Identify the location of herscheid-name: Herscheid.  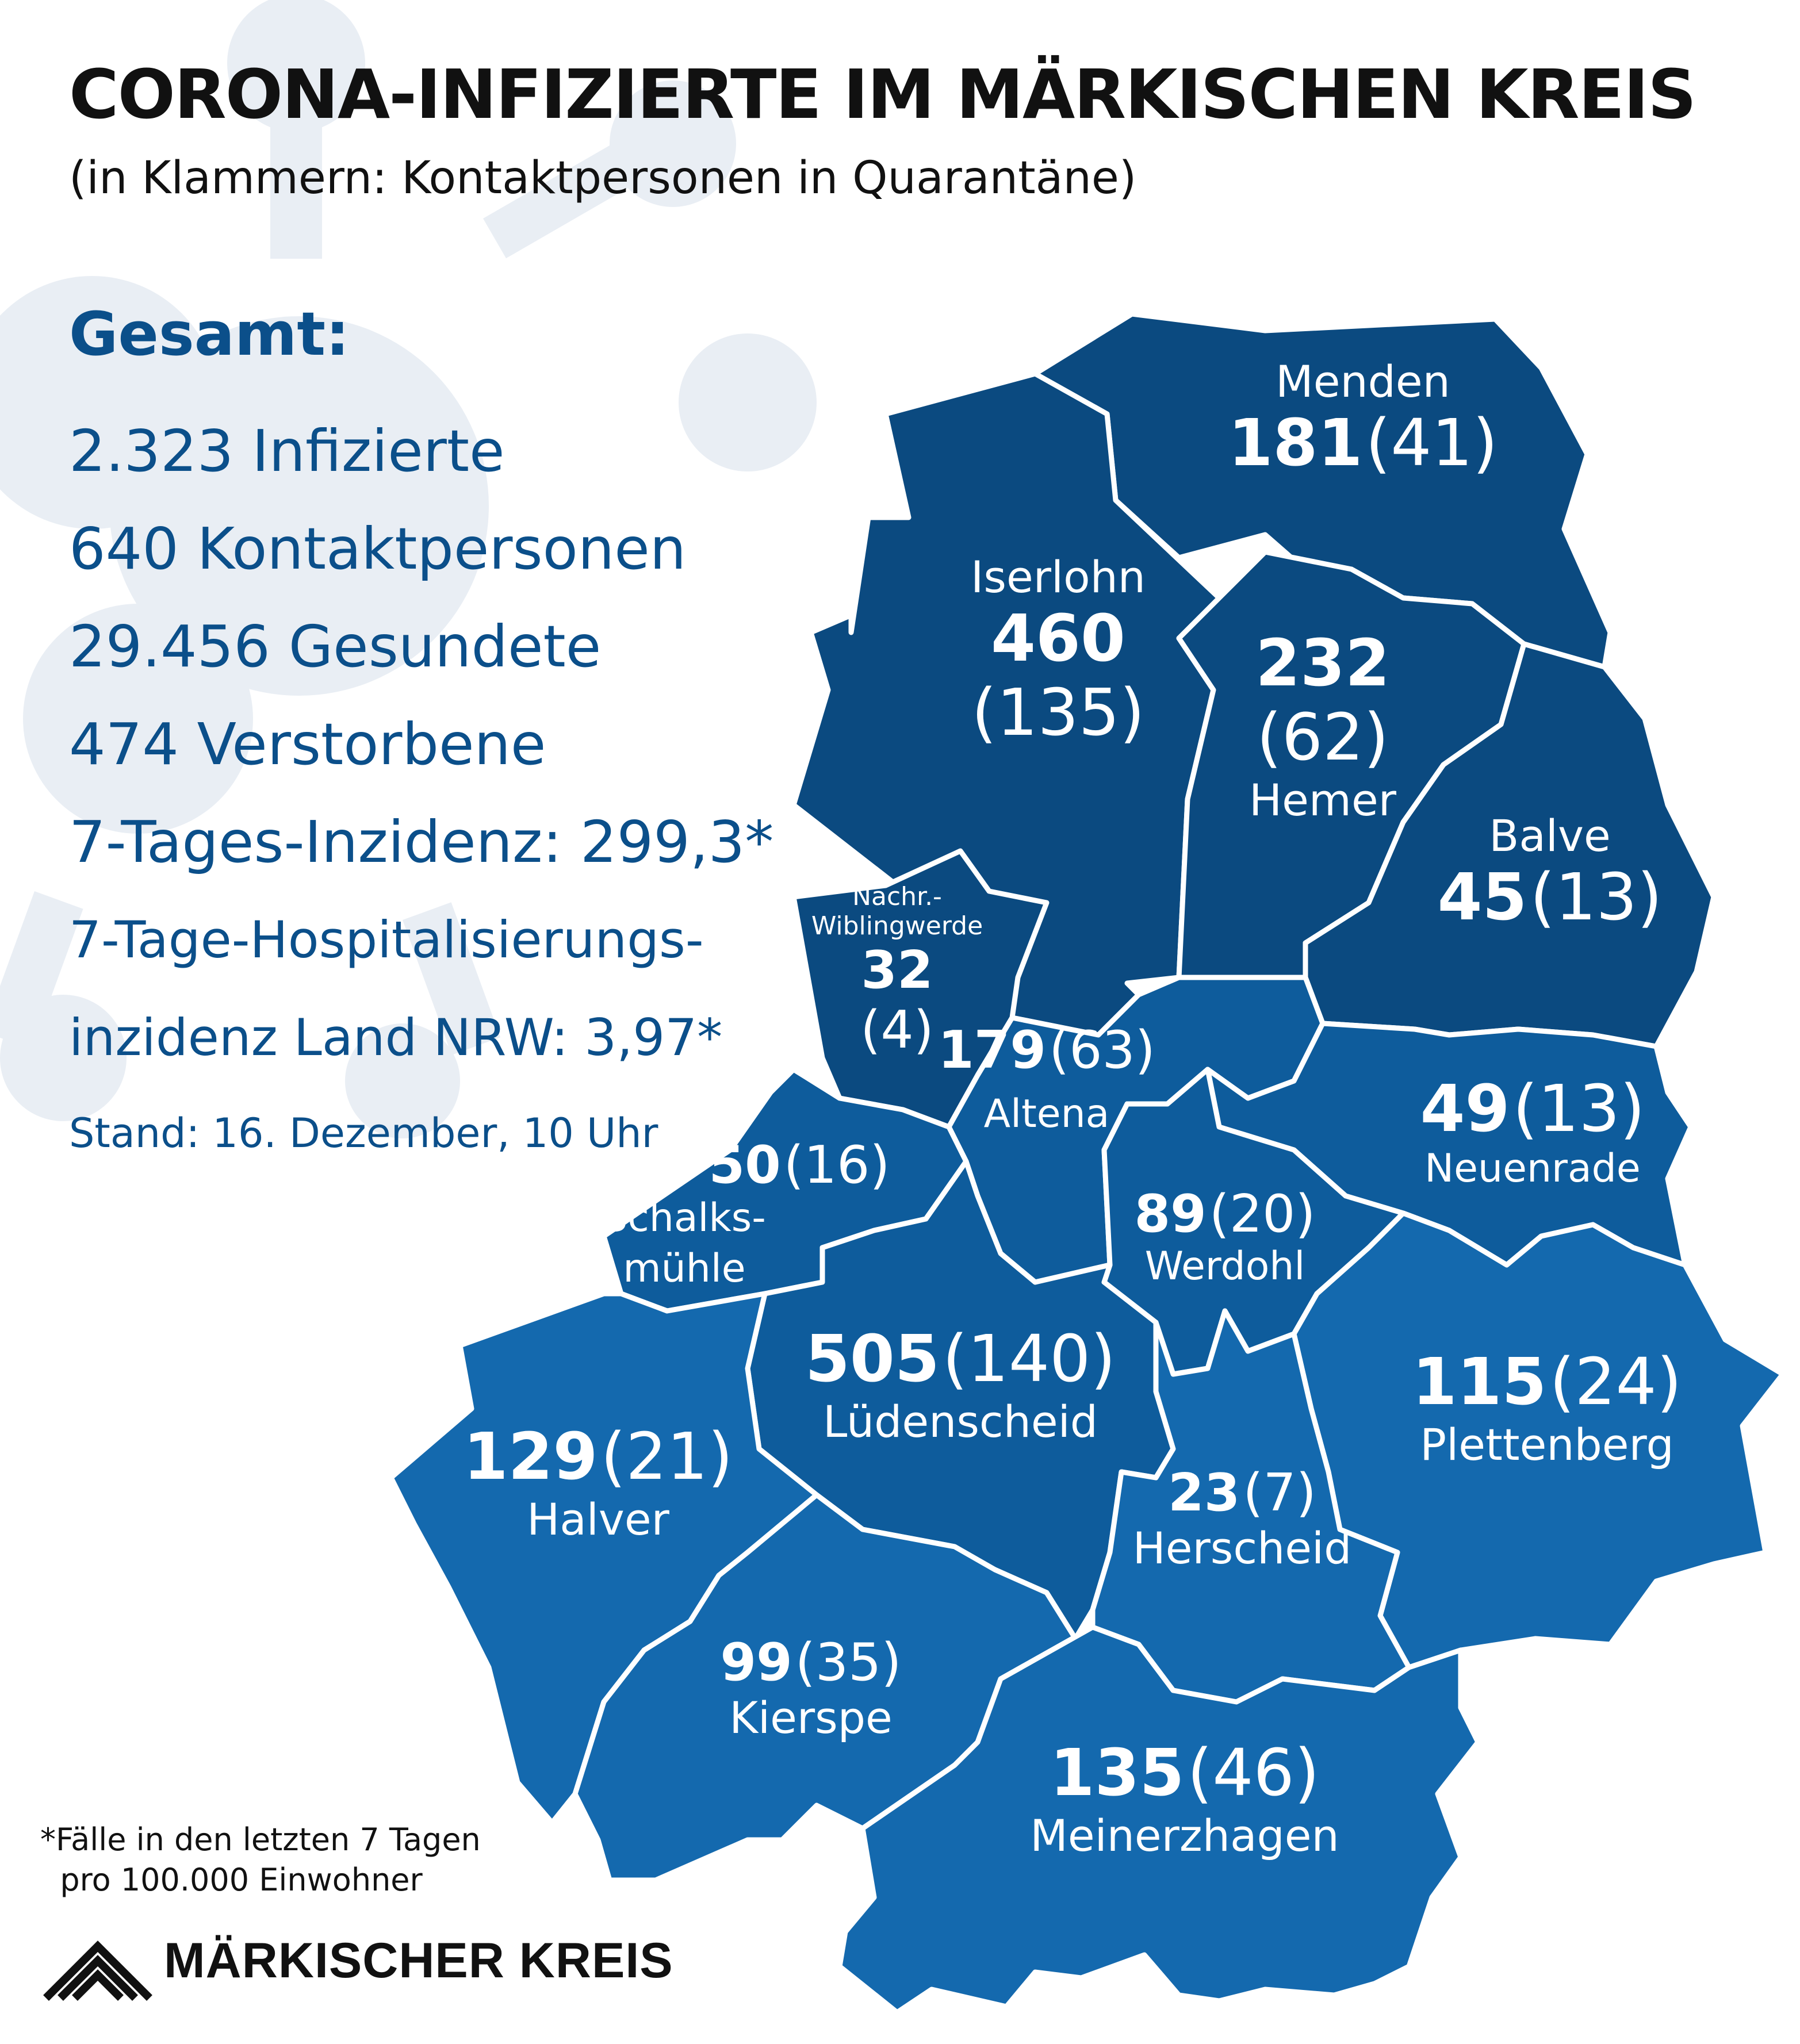
(1242, 1548).